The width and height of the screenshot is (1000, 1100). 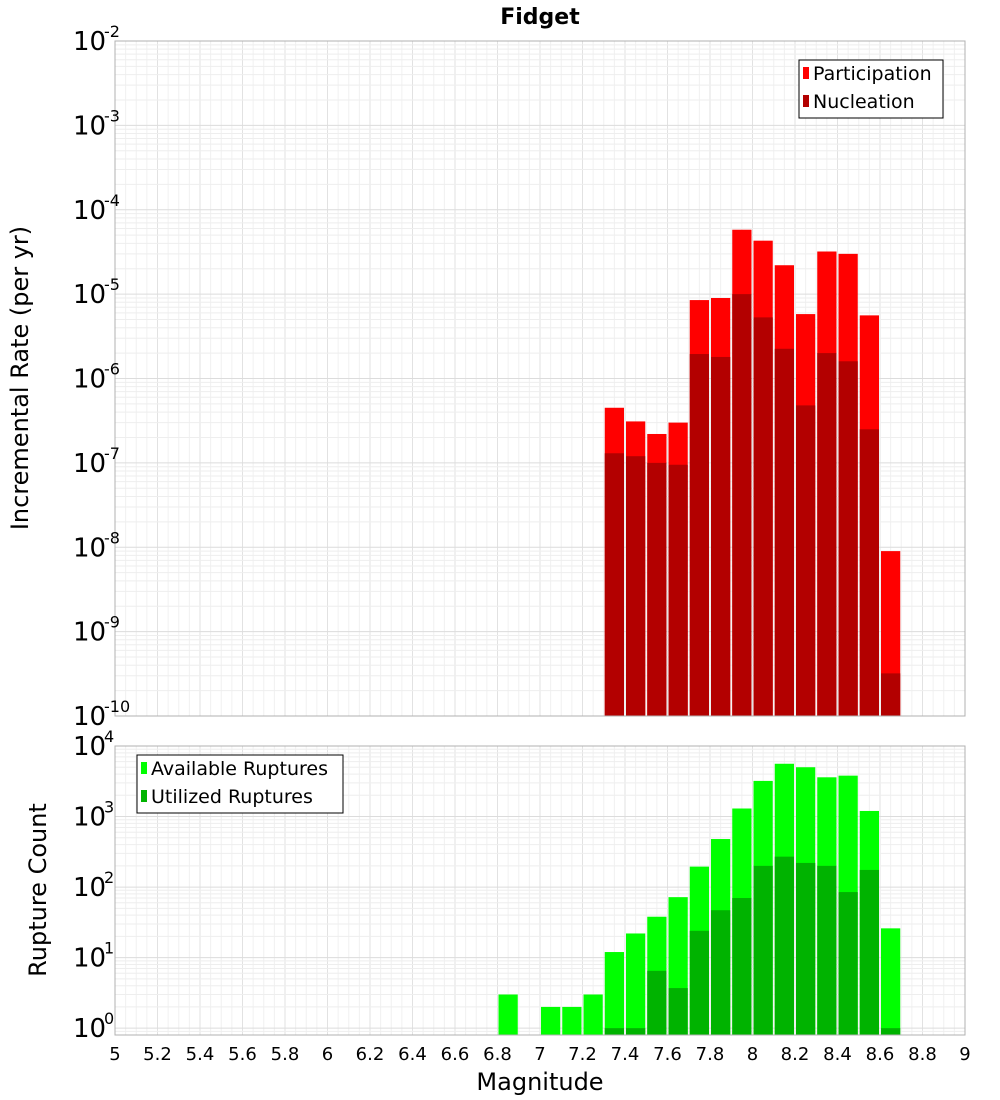 What do you see at coordinates (667, 1054) in the screenshot?
I see `x-tick-label: 7.6` at bounding box center [667, 1054].